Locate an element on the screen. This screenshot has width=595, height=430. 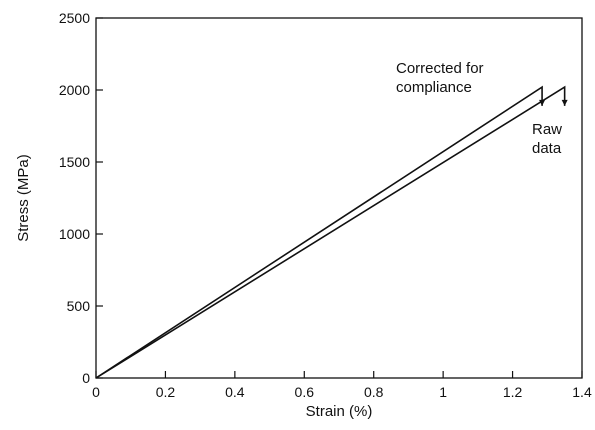
annotation-line: Raw is located at coordinates (547, 129).